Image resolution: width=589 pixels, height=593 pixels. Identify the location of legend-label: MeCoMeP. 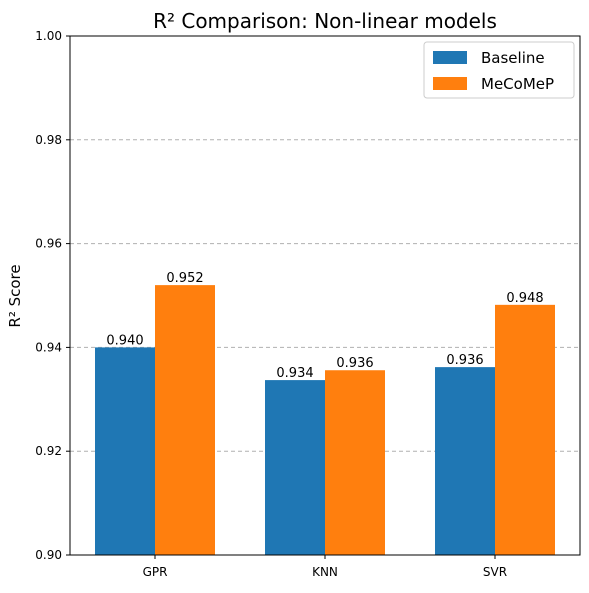
(517, 84).